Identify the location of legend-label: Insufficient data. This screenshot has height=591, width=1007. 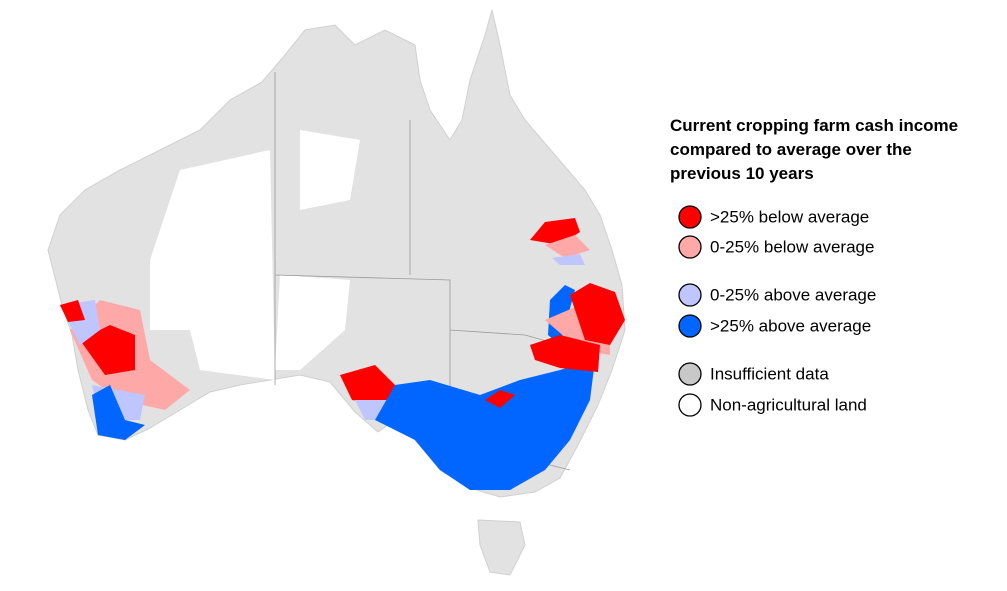
(769, 373).